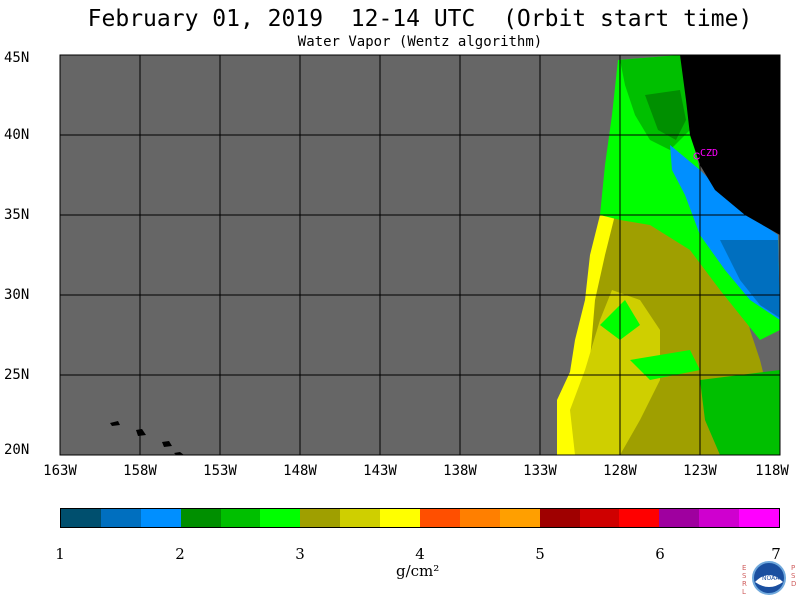 This screenshot has height=600, width=800. What do you see at coordinates (700, 471) in the screenshot?
I see `lon-label-123w: 123W` at bounding box center [700, 471].